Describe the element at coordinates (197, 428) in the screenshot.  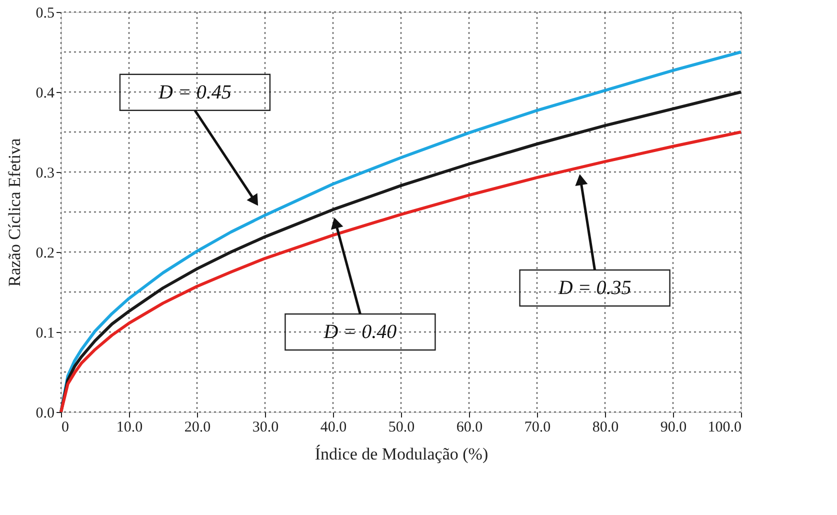
I see `x-tick-label: 20.0` at that location.